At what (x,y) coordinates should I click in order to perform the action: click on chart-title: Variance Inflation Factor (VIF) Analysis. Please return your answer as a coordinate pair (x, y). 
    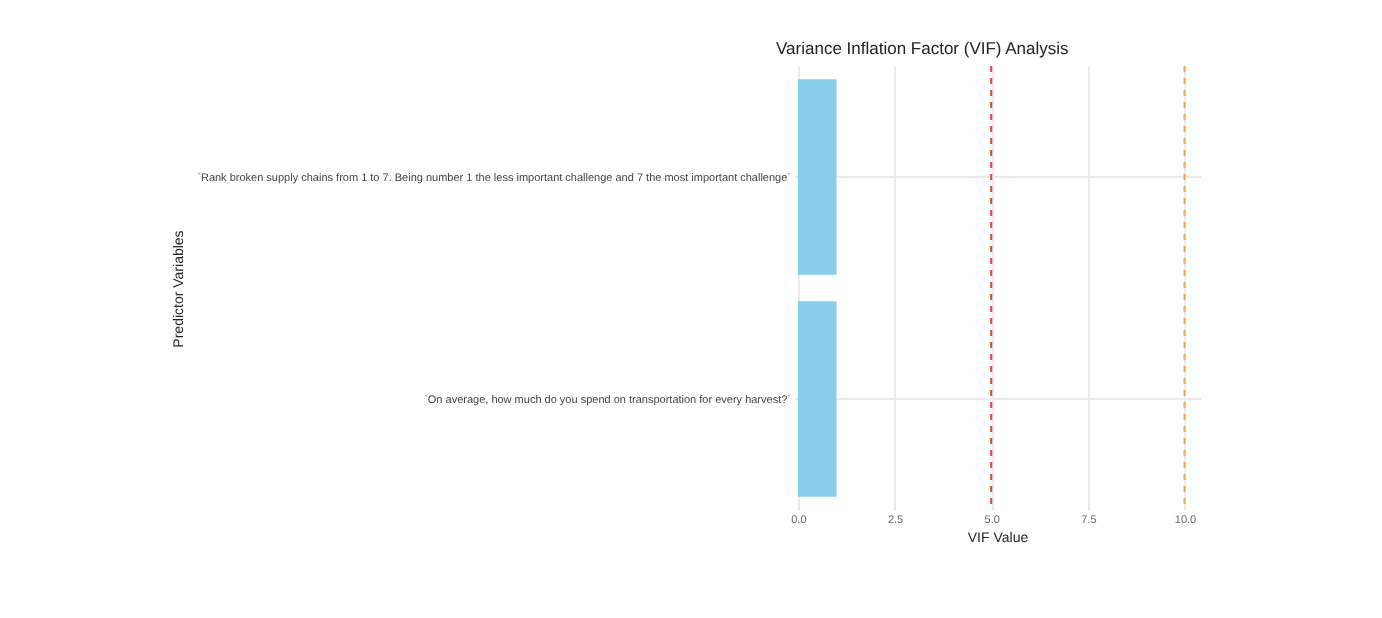
    Looking at the image, I should click on (922, 48).